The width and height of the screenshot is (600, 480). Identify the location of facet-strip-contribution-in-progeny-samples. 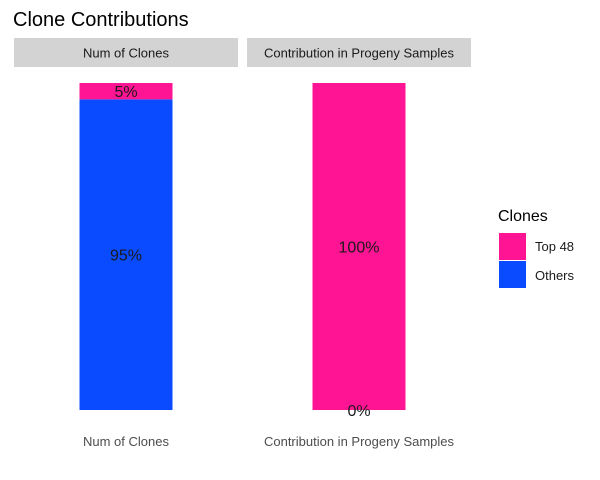
(359, 52).